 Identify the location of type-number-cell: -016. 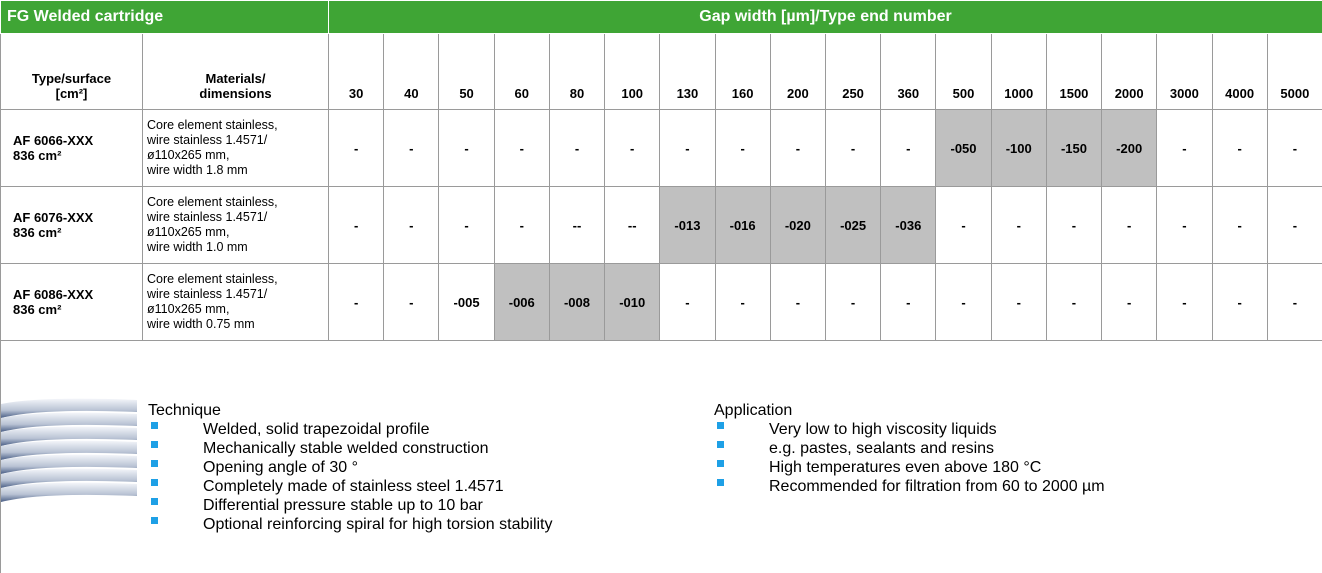
(742, 225).